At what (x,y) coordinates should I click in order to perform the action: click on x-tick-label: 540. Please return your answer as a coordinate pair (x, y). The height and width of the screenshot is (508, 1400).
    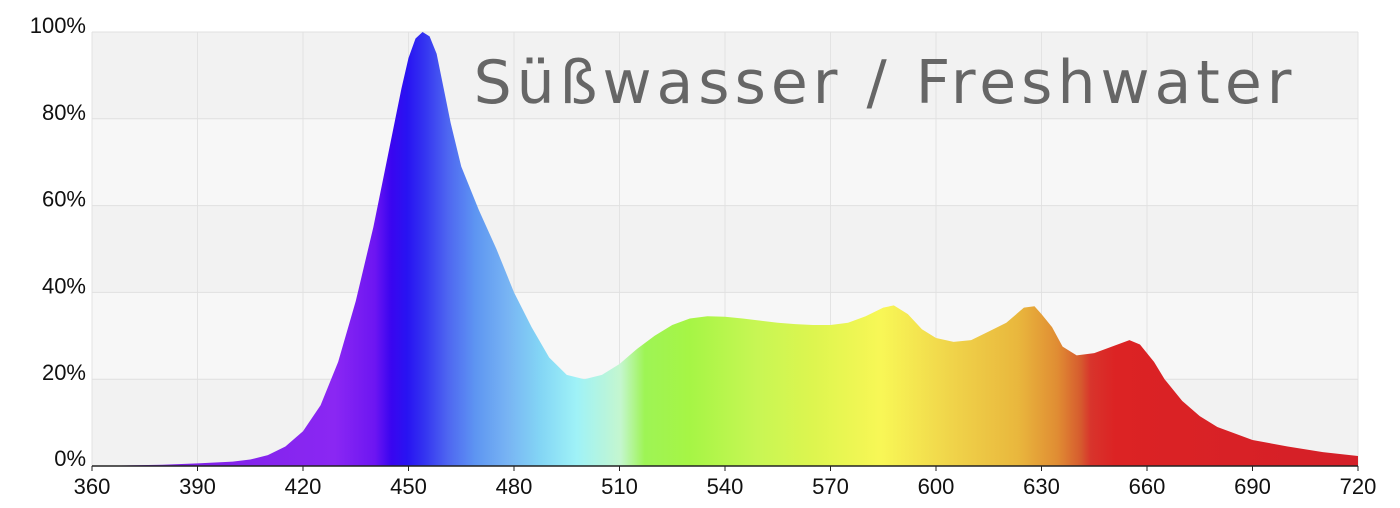
    Looking at the image, I should click on (725, 486).